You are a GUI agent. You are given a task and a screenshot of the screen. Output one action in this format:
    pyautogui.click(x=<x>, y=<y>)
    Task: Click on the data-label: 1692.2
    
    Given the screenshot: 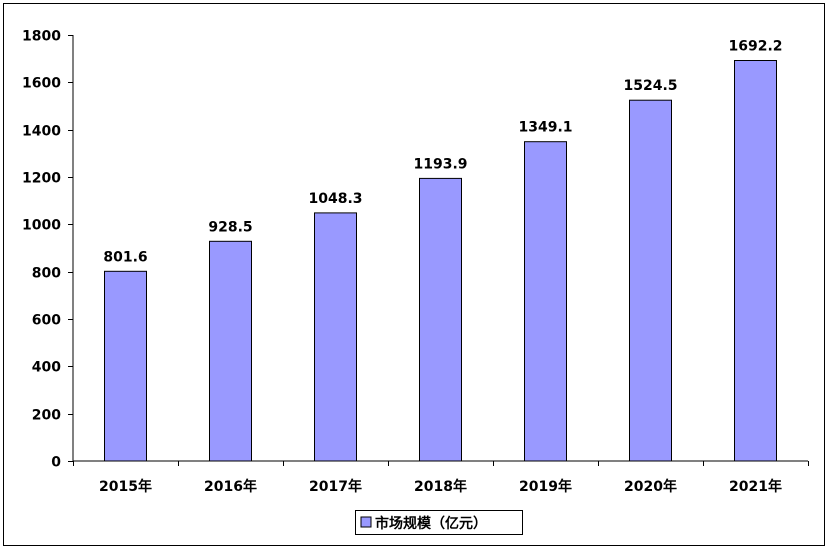 What is the action you would take?
    pyautogui.click(x=755, y=47)
    